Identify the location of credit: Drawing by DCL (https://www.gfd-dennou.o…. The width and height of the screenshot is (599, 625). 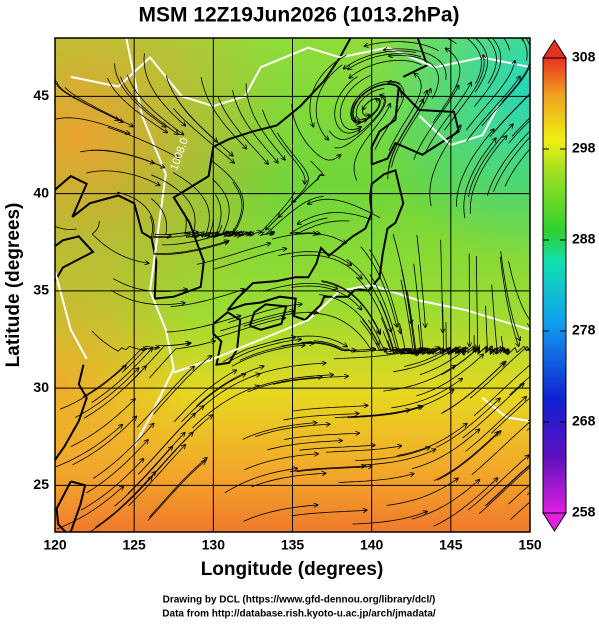
(299, 600).